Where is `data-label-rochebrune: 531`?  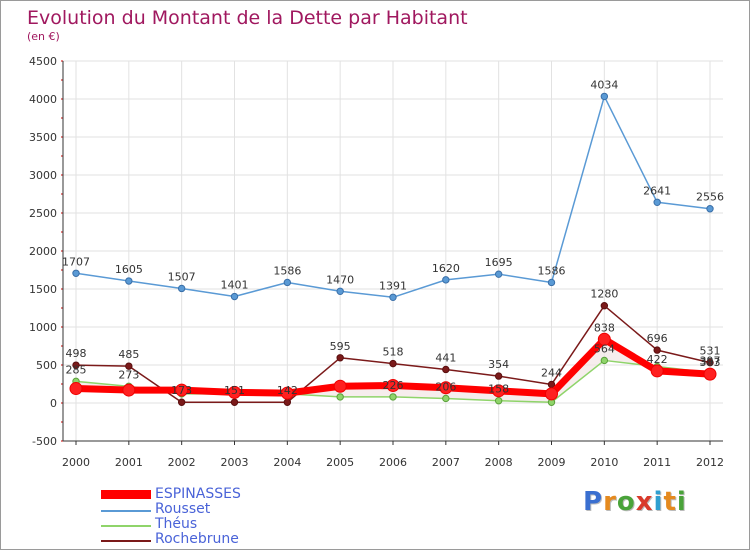
data-label-rochebrune: 531 is located at coordinates (710, 351).